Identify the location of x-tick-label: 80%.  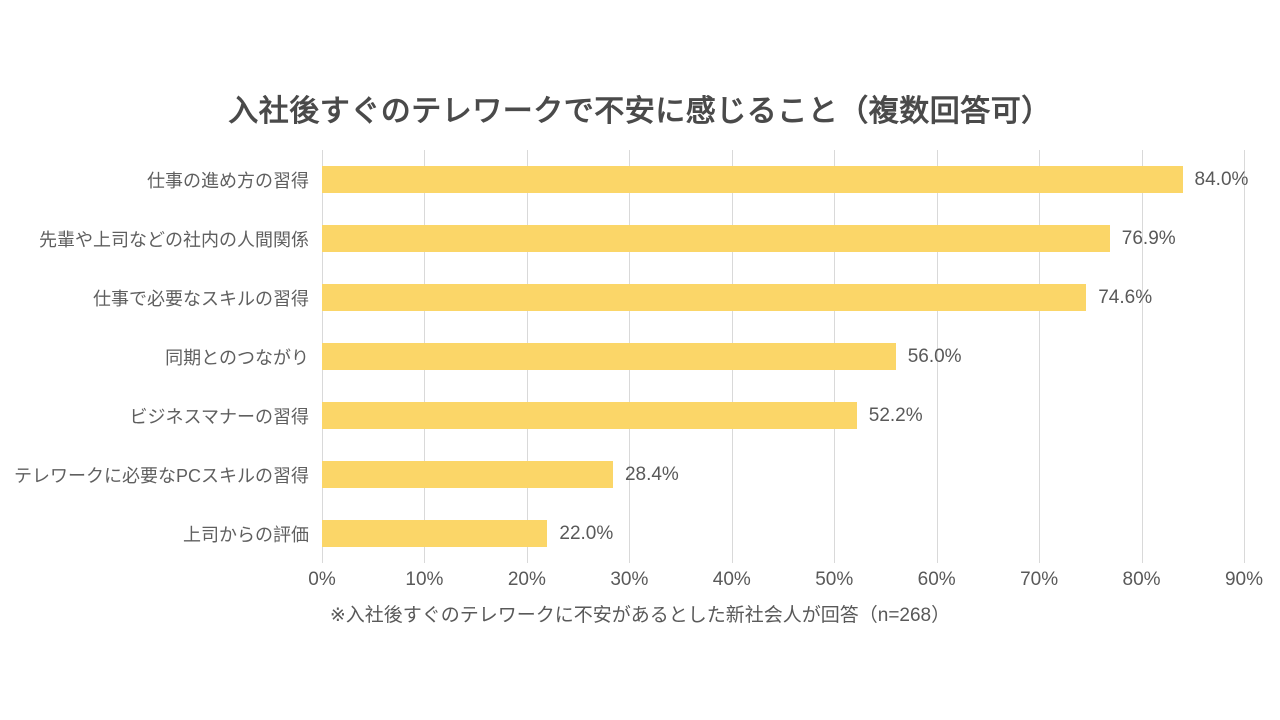
(1141, 579).